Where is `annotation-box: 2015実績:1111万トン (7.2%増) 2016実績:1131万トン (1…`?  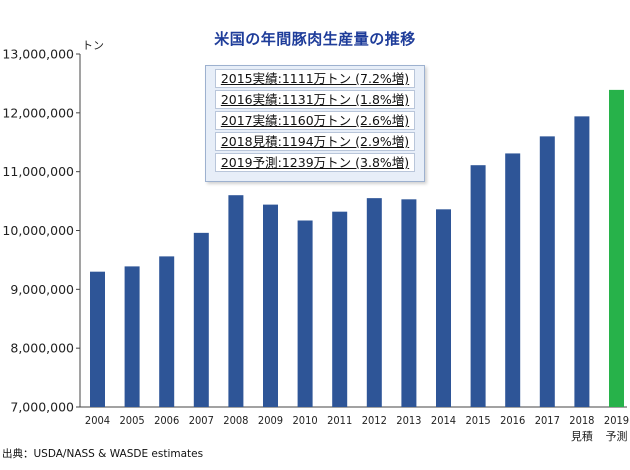
annotation-box: 2015実績:1111万トン (7.2%増) 2016実績:1131万トン (1… is located at coordinates (315, 123).